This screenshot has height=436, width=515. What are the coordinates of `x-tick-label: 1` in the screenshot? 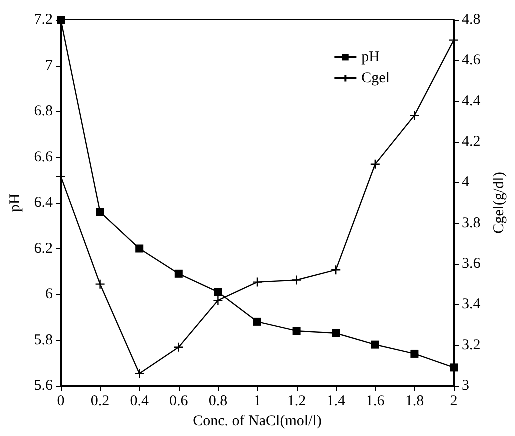 It's located at (258, 402).